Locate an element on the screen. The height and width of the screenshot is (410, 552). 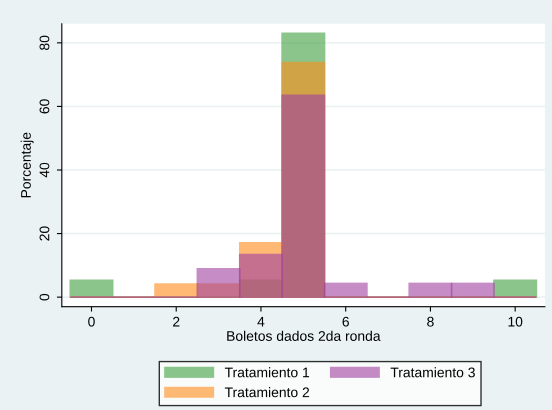
legend-label: Tratamiento 3 is located at coordinates (432, 372).